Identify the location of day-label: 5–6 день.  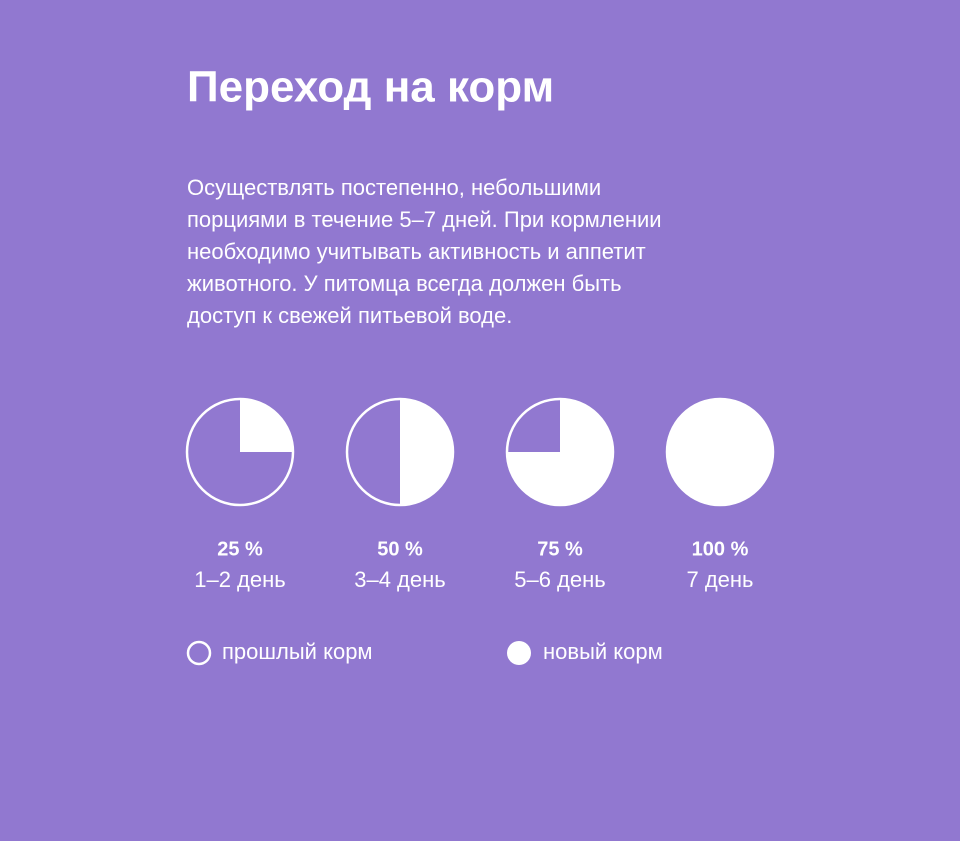
(560, 579).